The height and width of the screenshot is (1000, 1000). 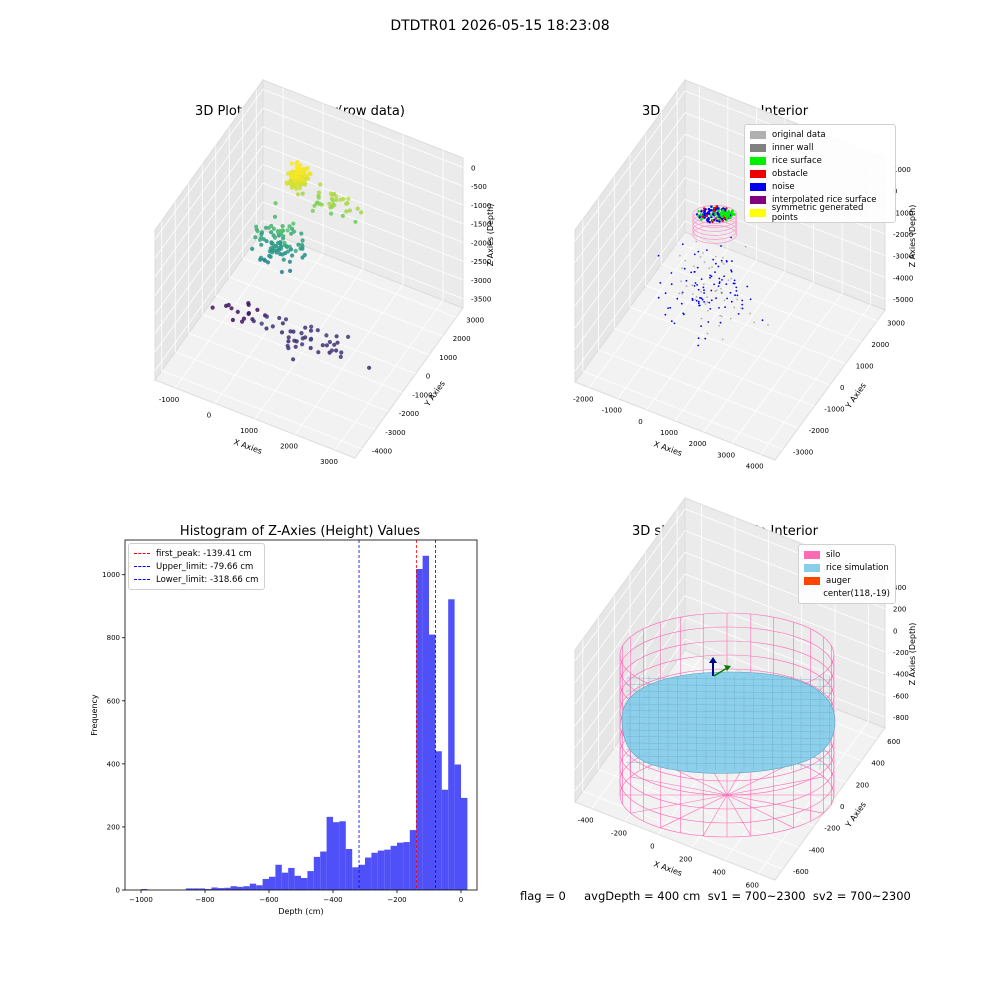 What do you see at coordinates (409, 414) in the screenshot?
I see `panel1-y-tick: -2000` at bounding box center [409, 414].